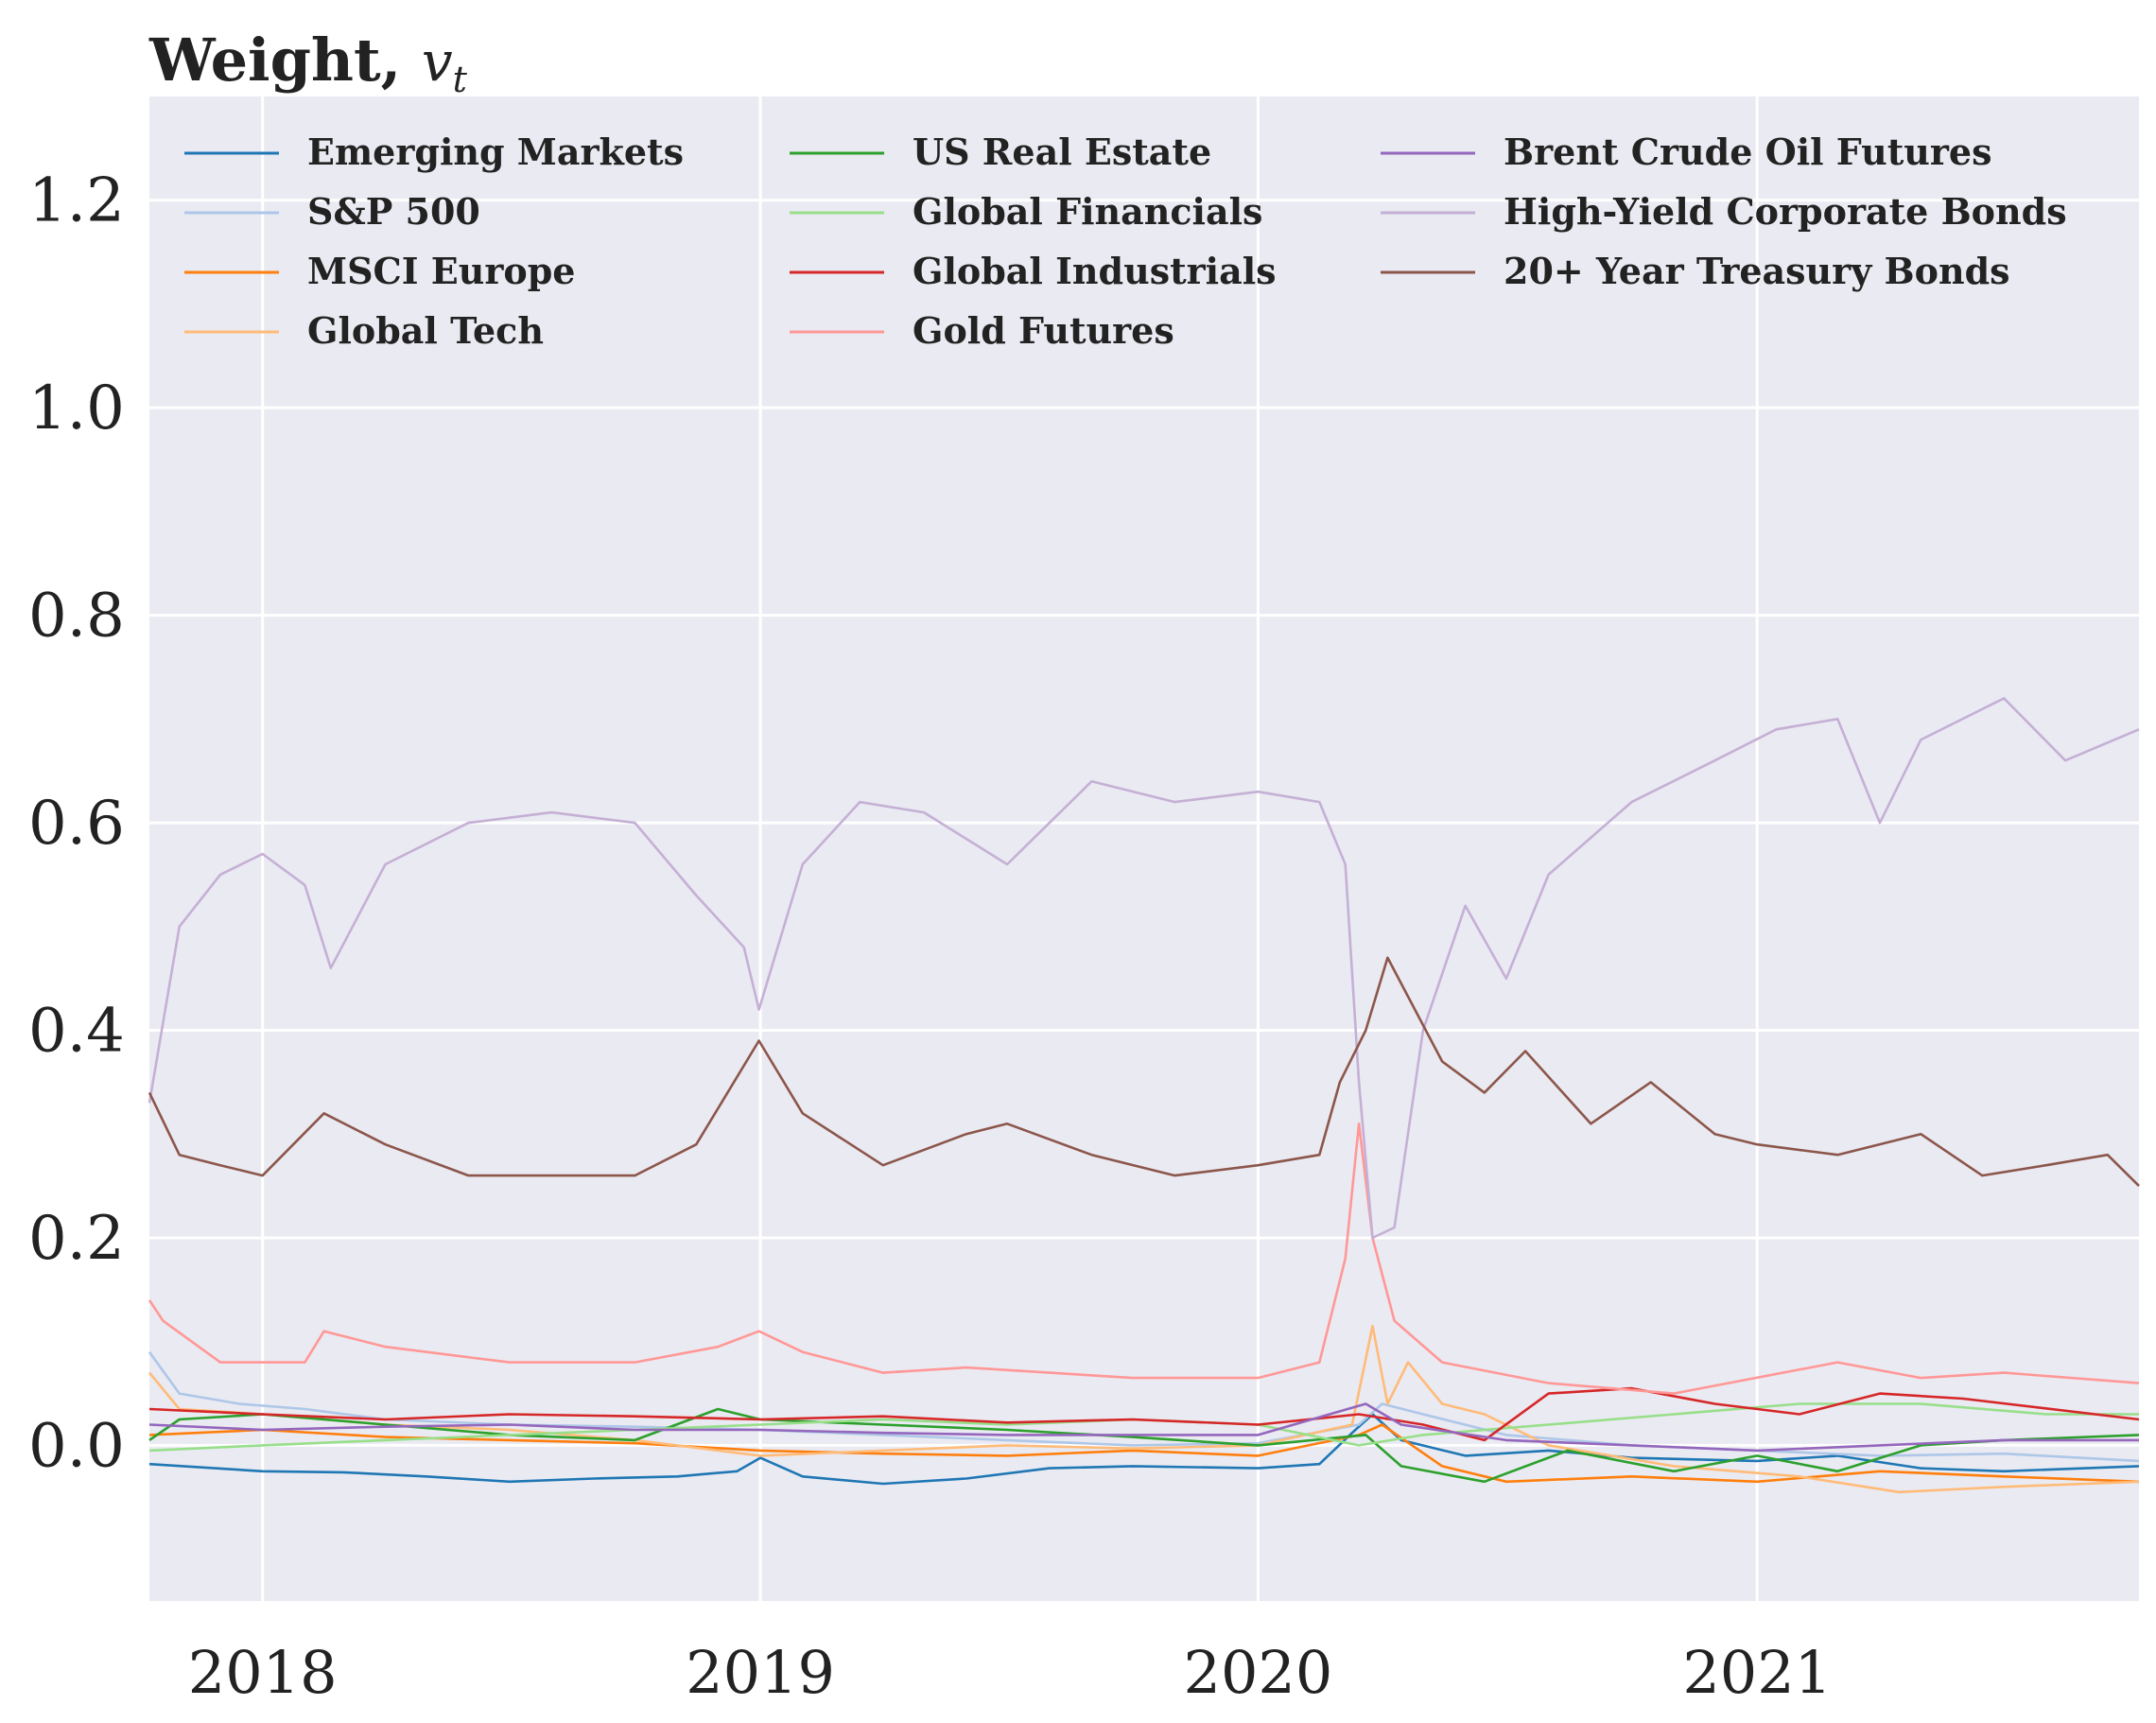  What do you see at coordinates (1757, 271) in the screenshot?
I see `legend-label: 20+ Year Treasury Bonds` at bounding box center [1757, 271].